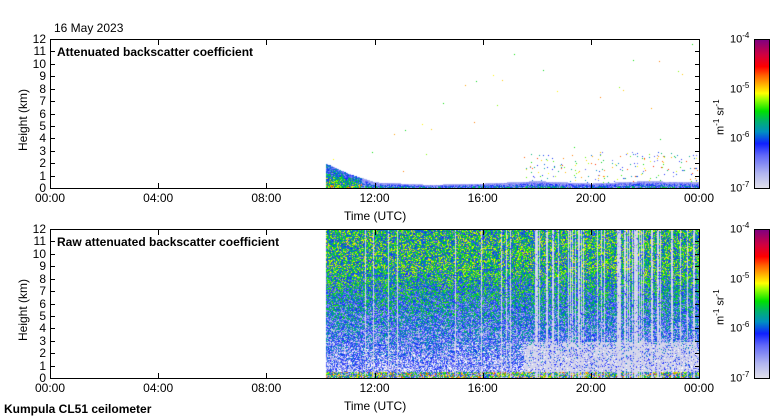 The width and height of the screenshot is (780, 420). I want to click on colorbar-label: m-1 sr-1, so click(719, 307).